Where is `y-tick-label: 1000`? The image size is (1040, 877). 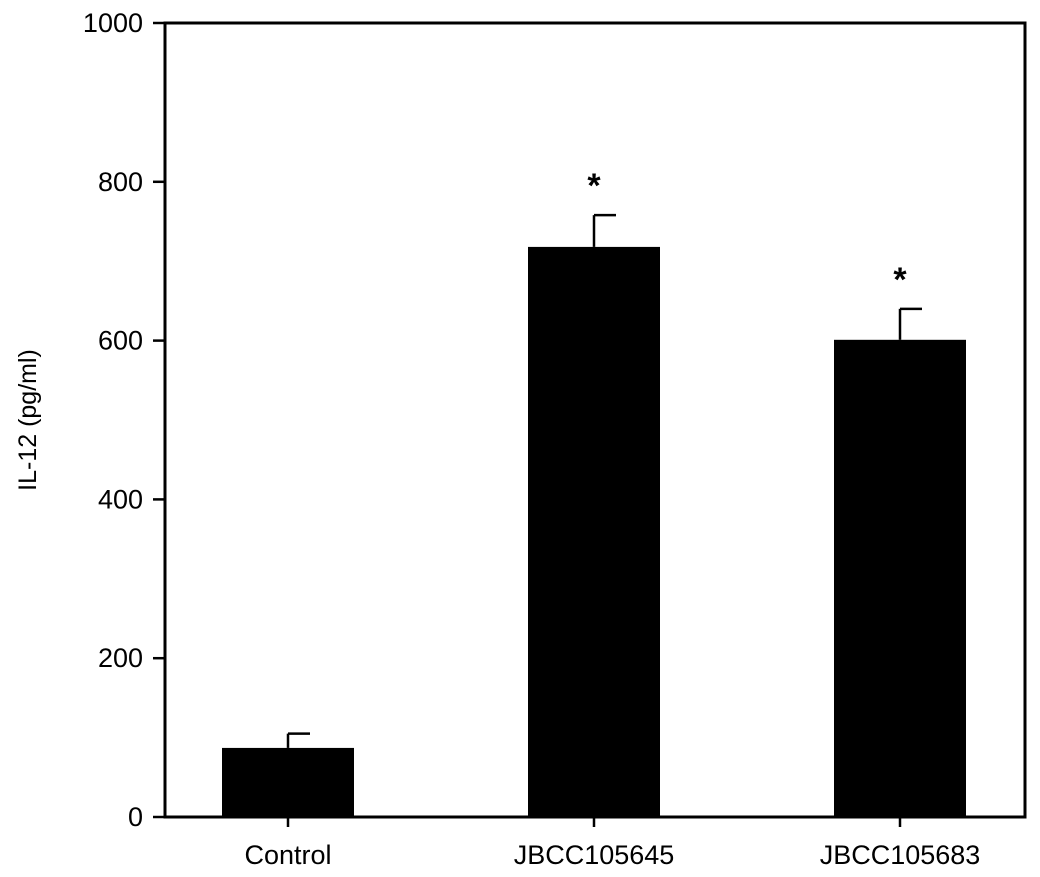
y-tick-label: 1000 is located at coordinates (113, 23).